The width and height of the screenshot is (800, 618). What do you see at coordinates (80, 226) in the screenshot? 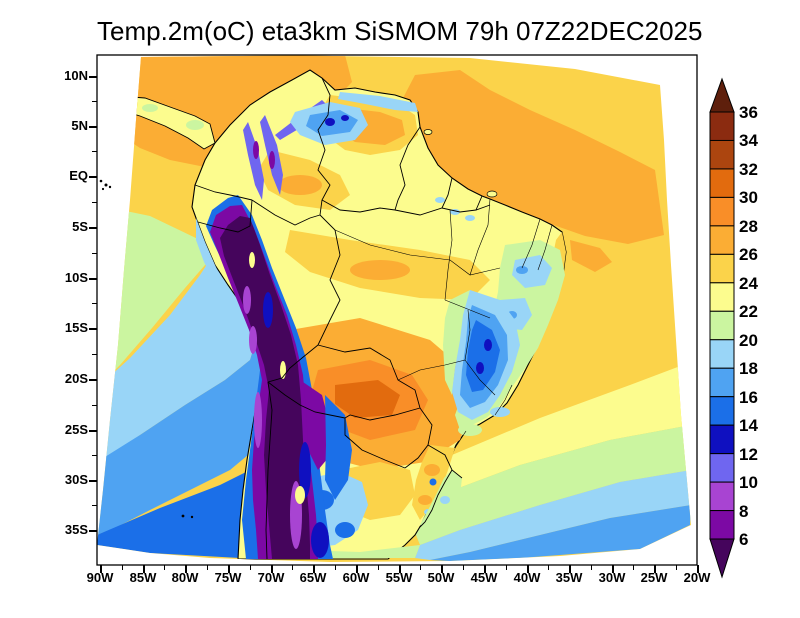
I see `y-axis-label: 5S` at bounding box center [80, 226].